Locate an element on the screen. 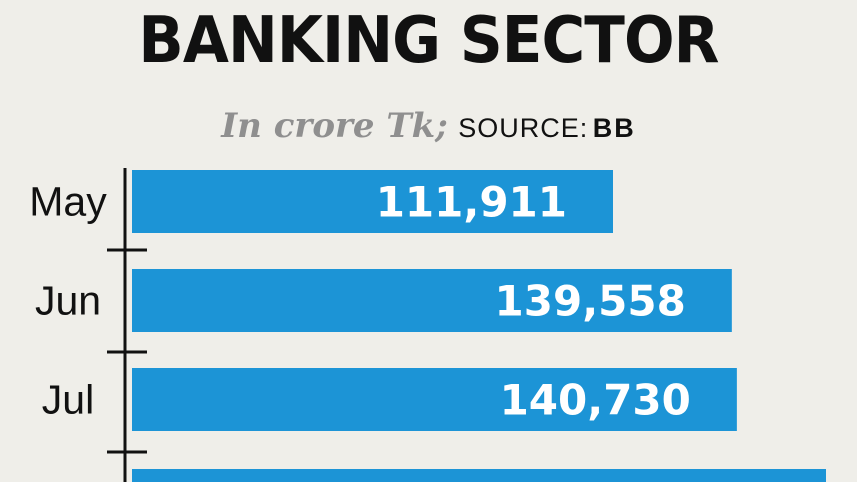 This screenshot has width=857, height=482. source-label: SOURCE: is located at coordinates (523, 128).